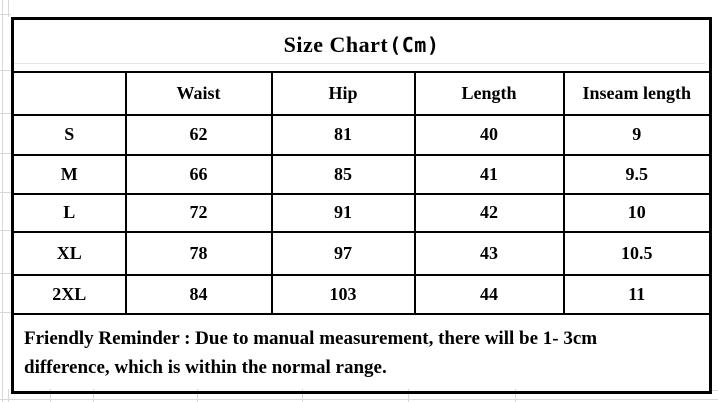  I want to click on table-row-l: L 72 91 42 10, so click(361, 212).